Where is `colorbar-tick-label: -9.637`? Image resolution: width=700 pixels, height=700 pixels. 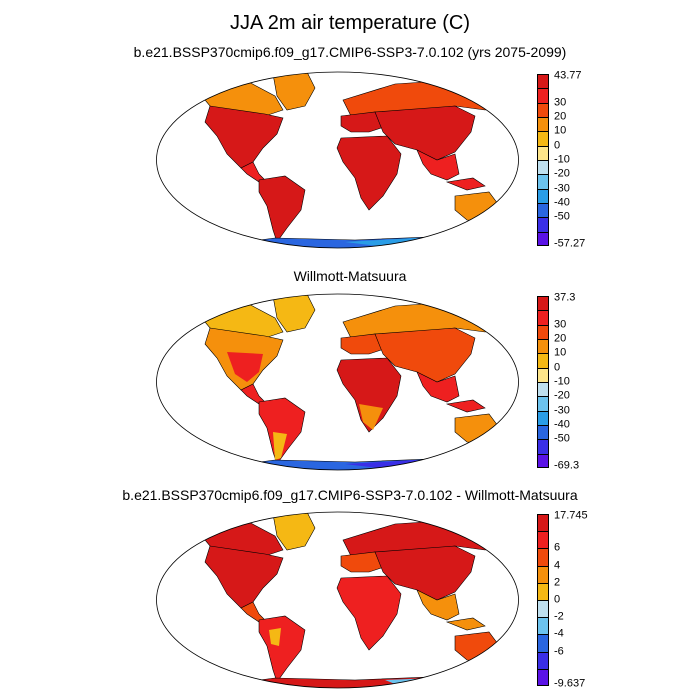 colorbar-tick-label: -9.637 is located at coordinates (570, 683).